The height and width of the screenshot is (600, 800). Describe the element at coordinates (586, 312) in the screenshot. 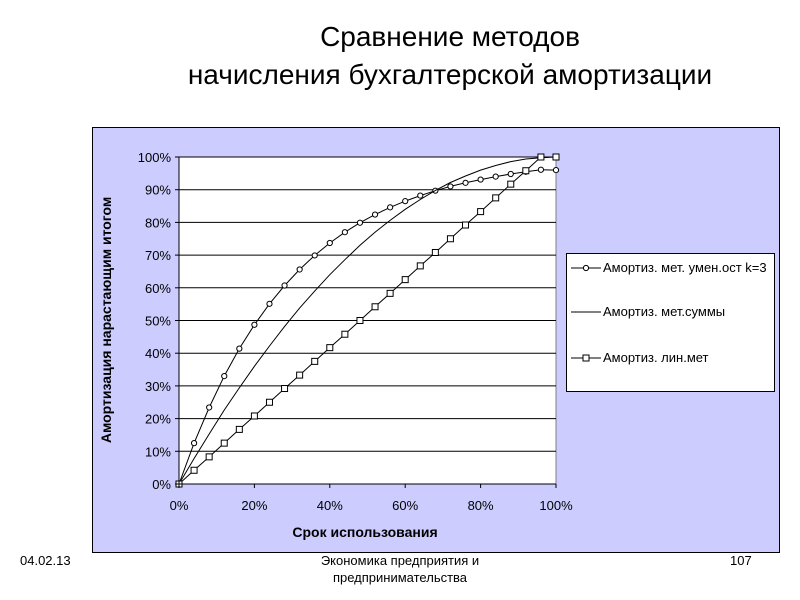

I see `legend-line-icon` at that location.